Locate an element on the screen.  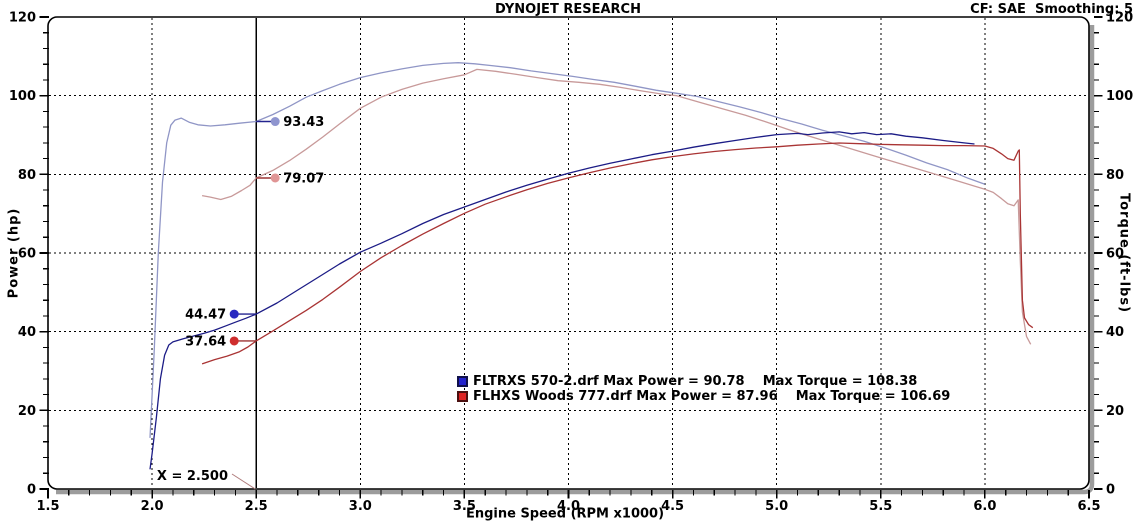
x-tick-label: 6.5 is located at coordinates (1088, 506).